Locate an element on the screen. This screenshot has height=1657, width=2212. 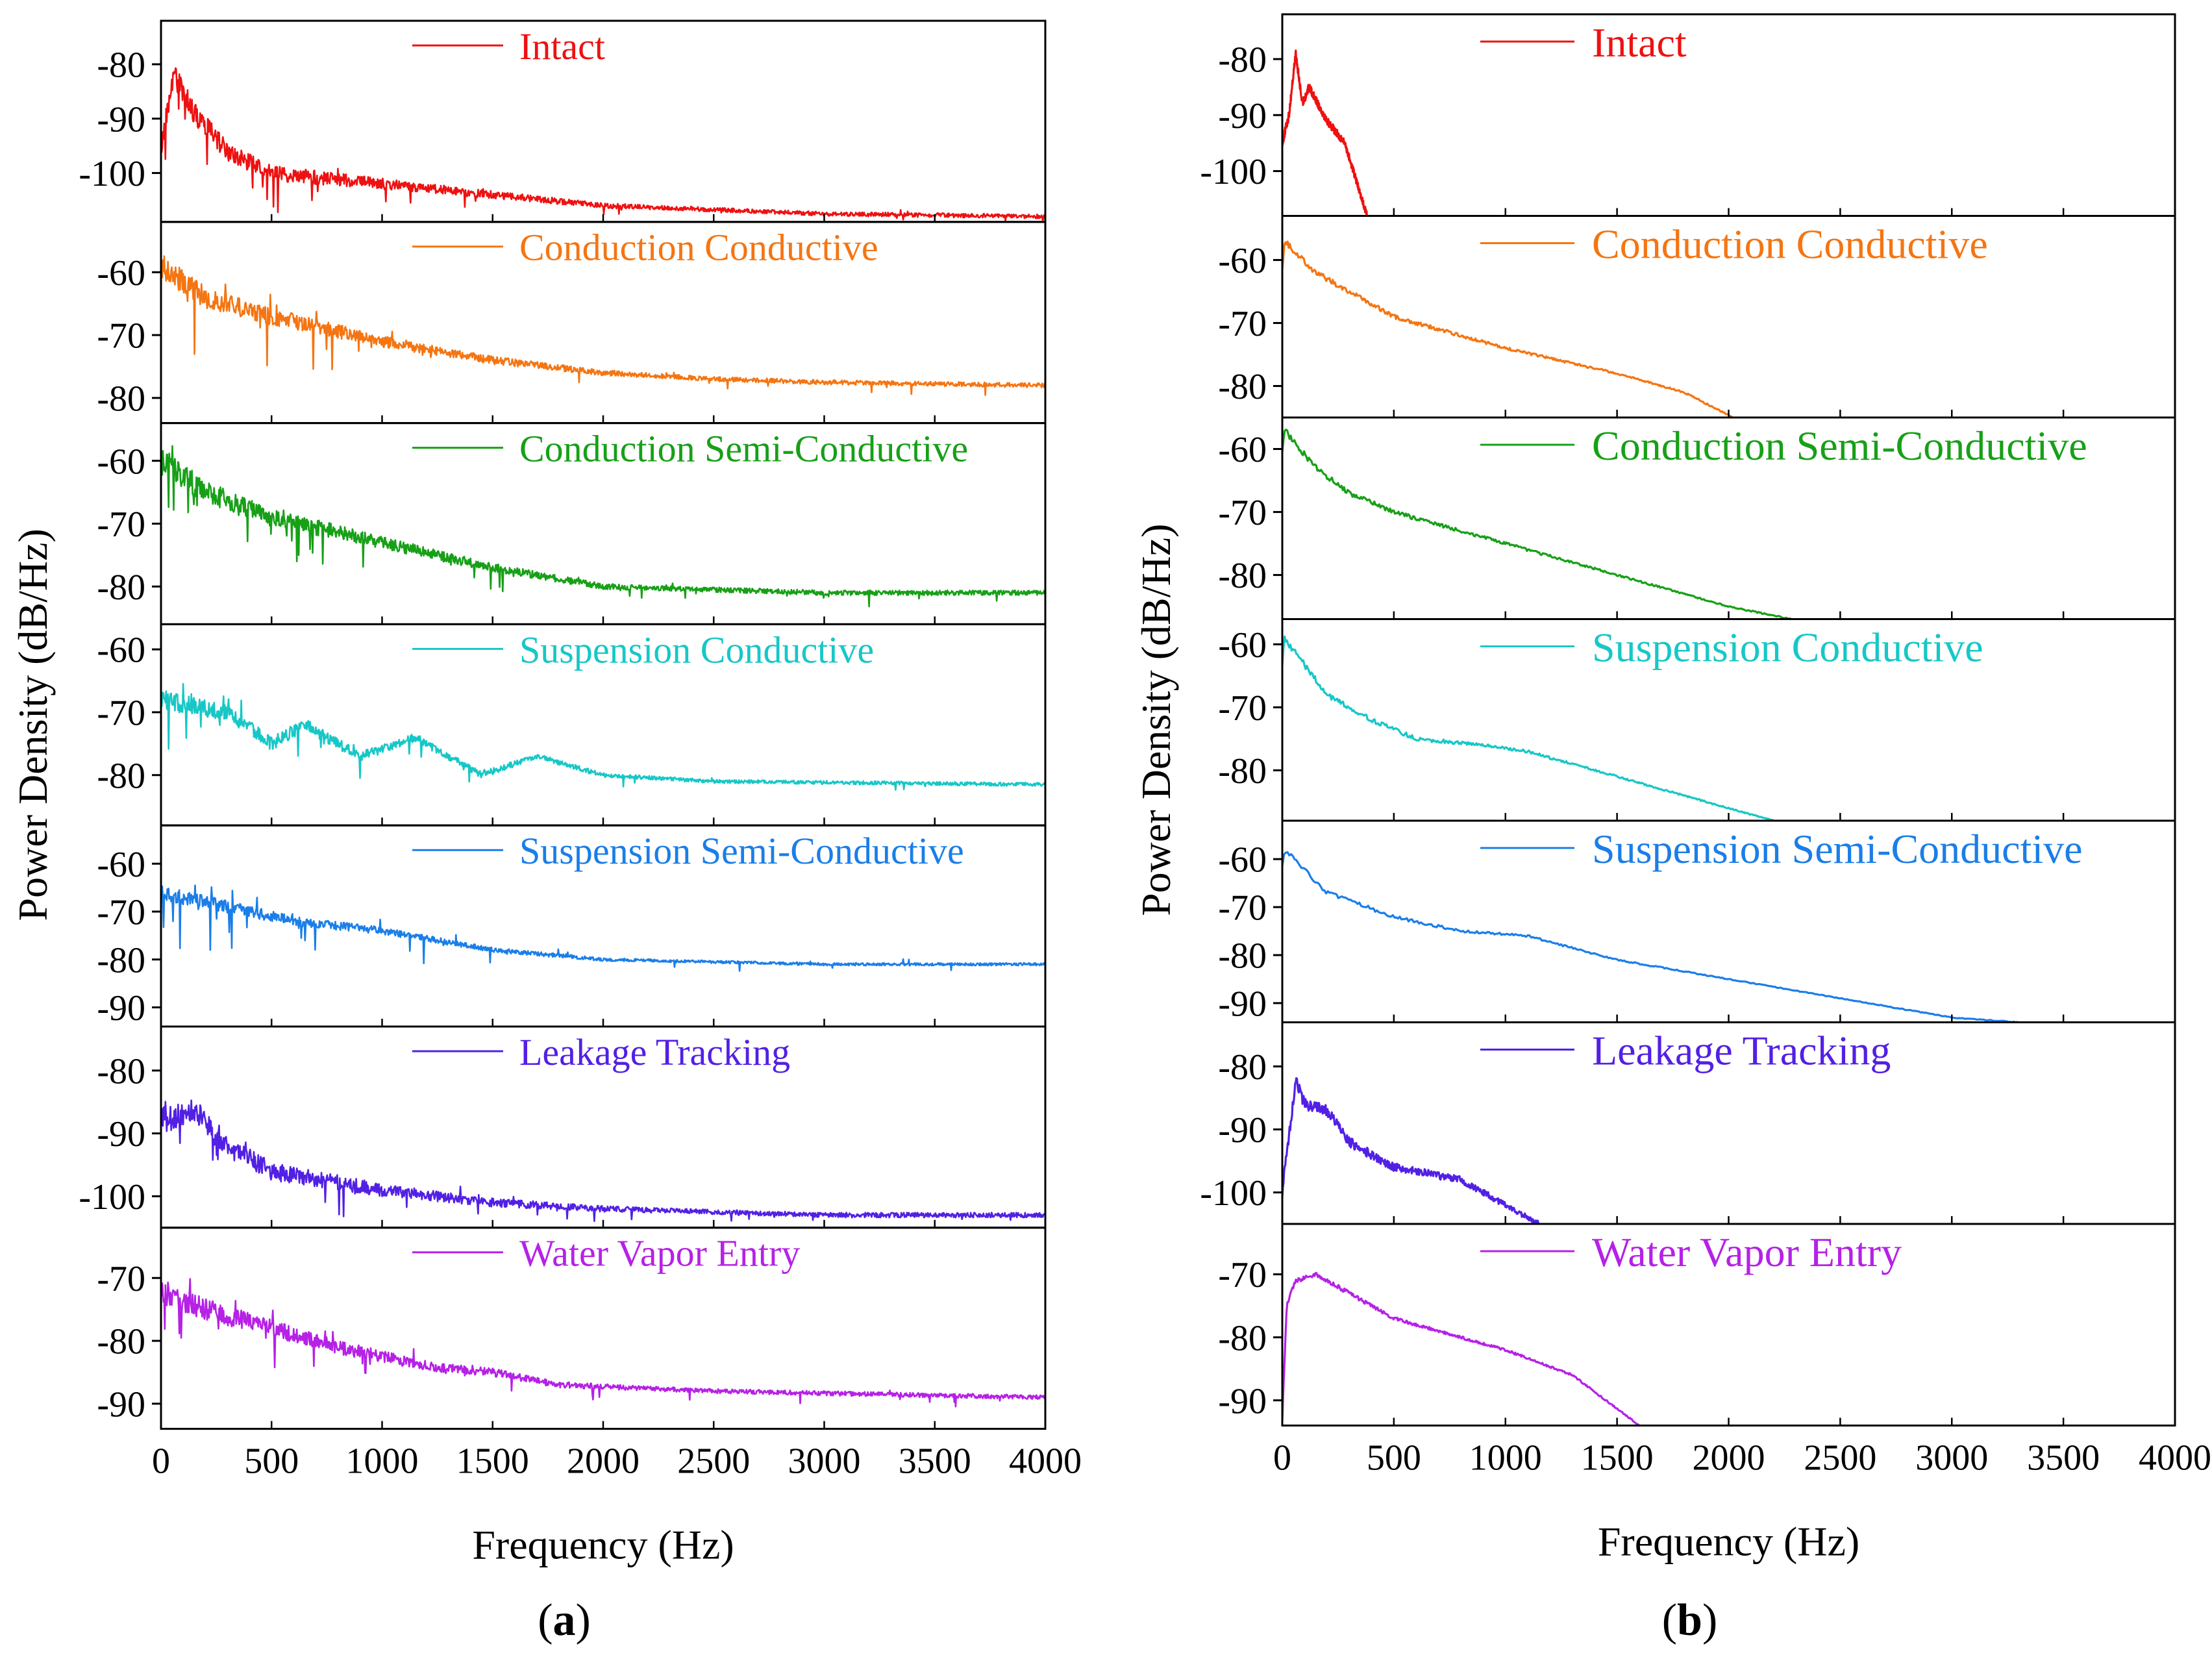
panel-label-a: (a) is located at coordinates (564, 1620).